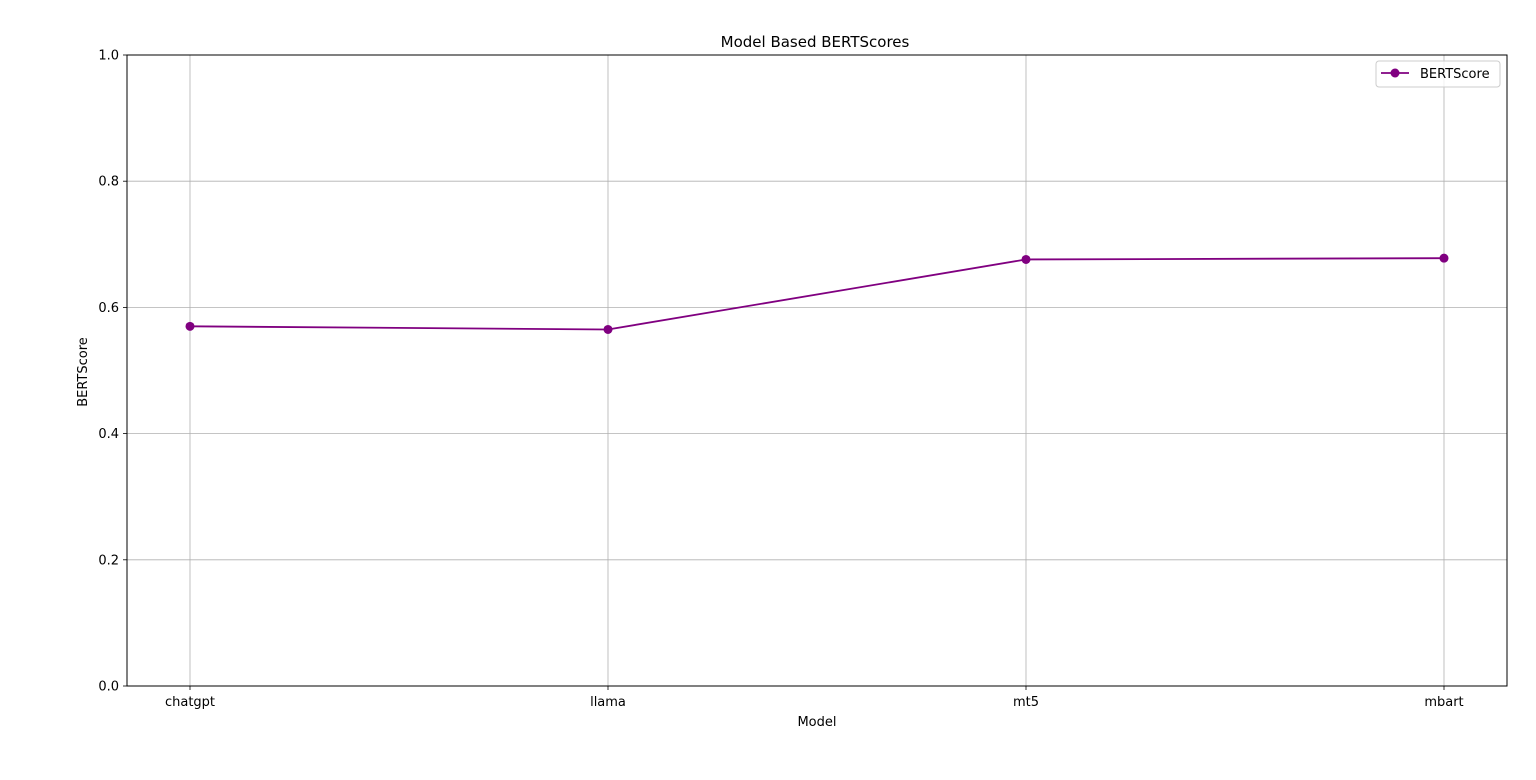 This screenshot has width=1536, height=780. What do you see at coordinates (608, 702) in the screenshot?
I see `x-tick-label: llama` at bounding box center [608, 702].